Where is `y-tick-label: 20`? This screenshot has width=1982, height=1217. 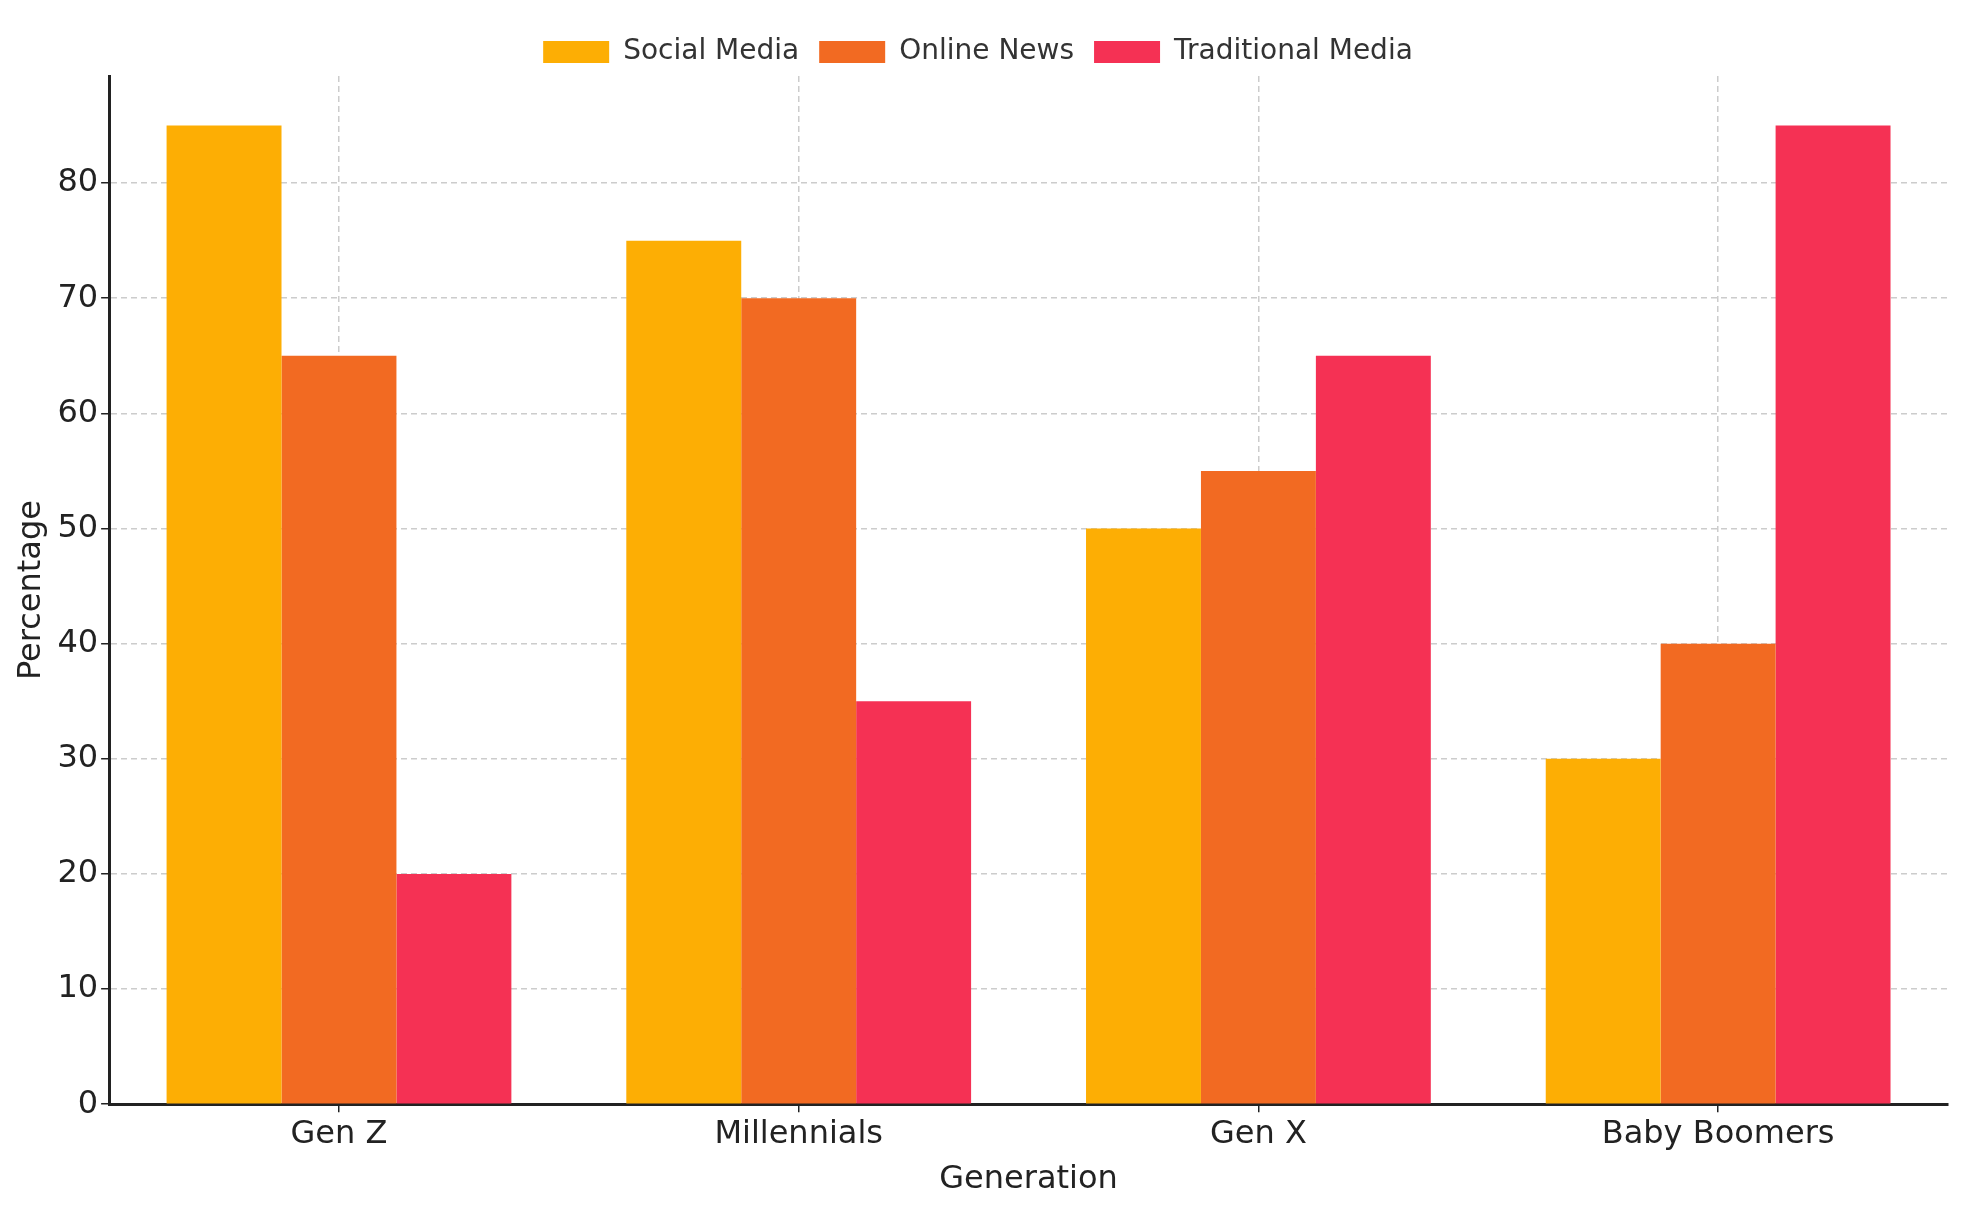 y-tick-label: 20 is located at coordinates (78, 871).